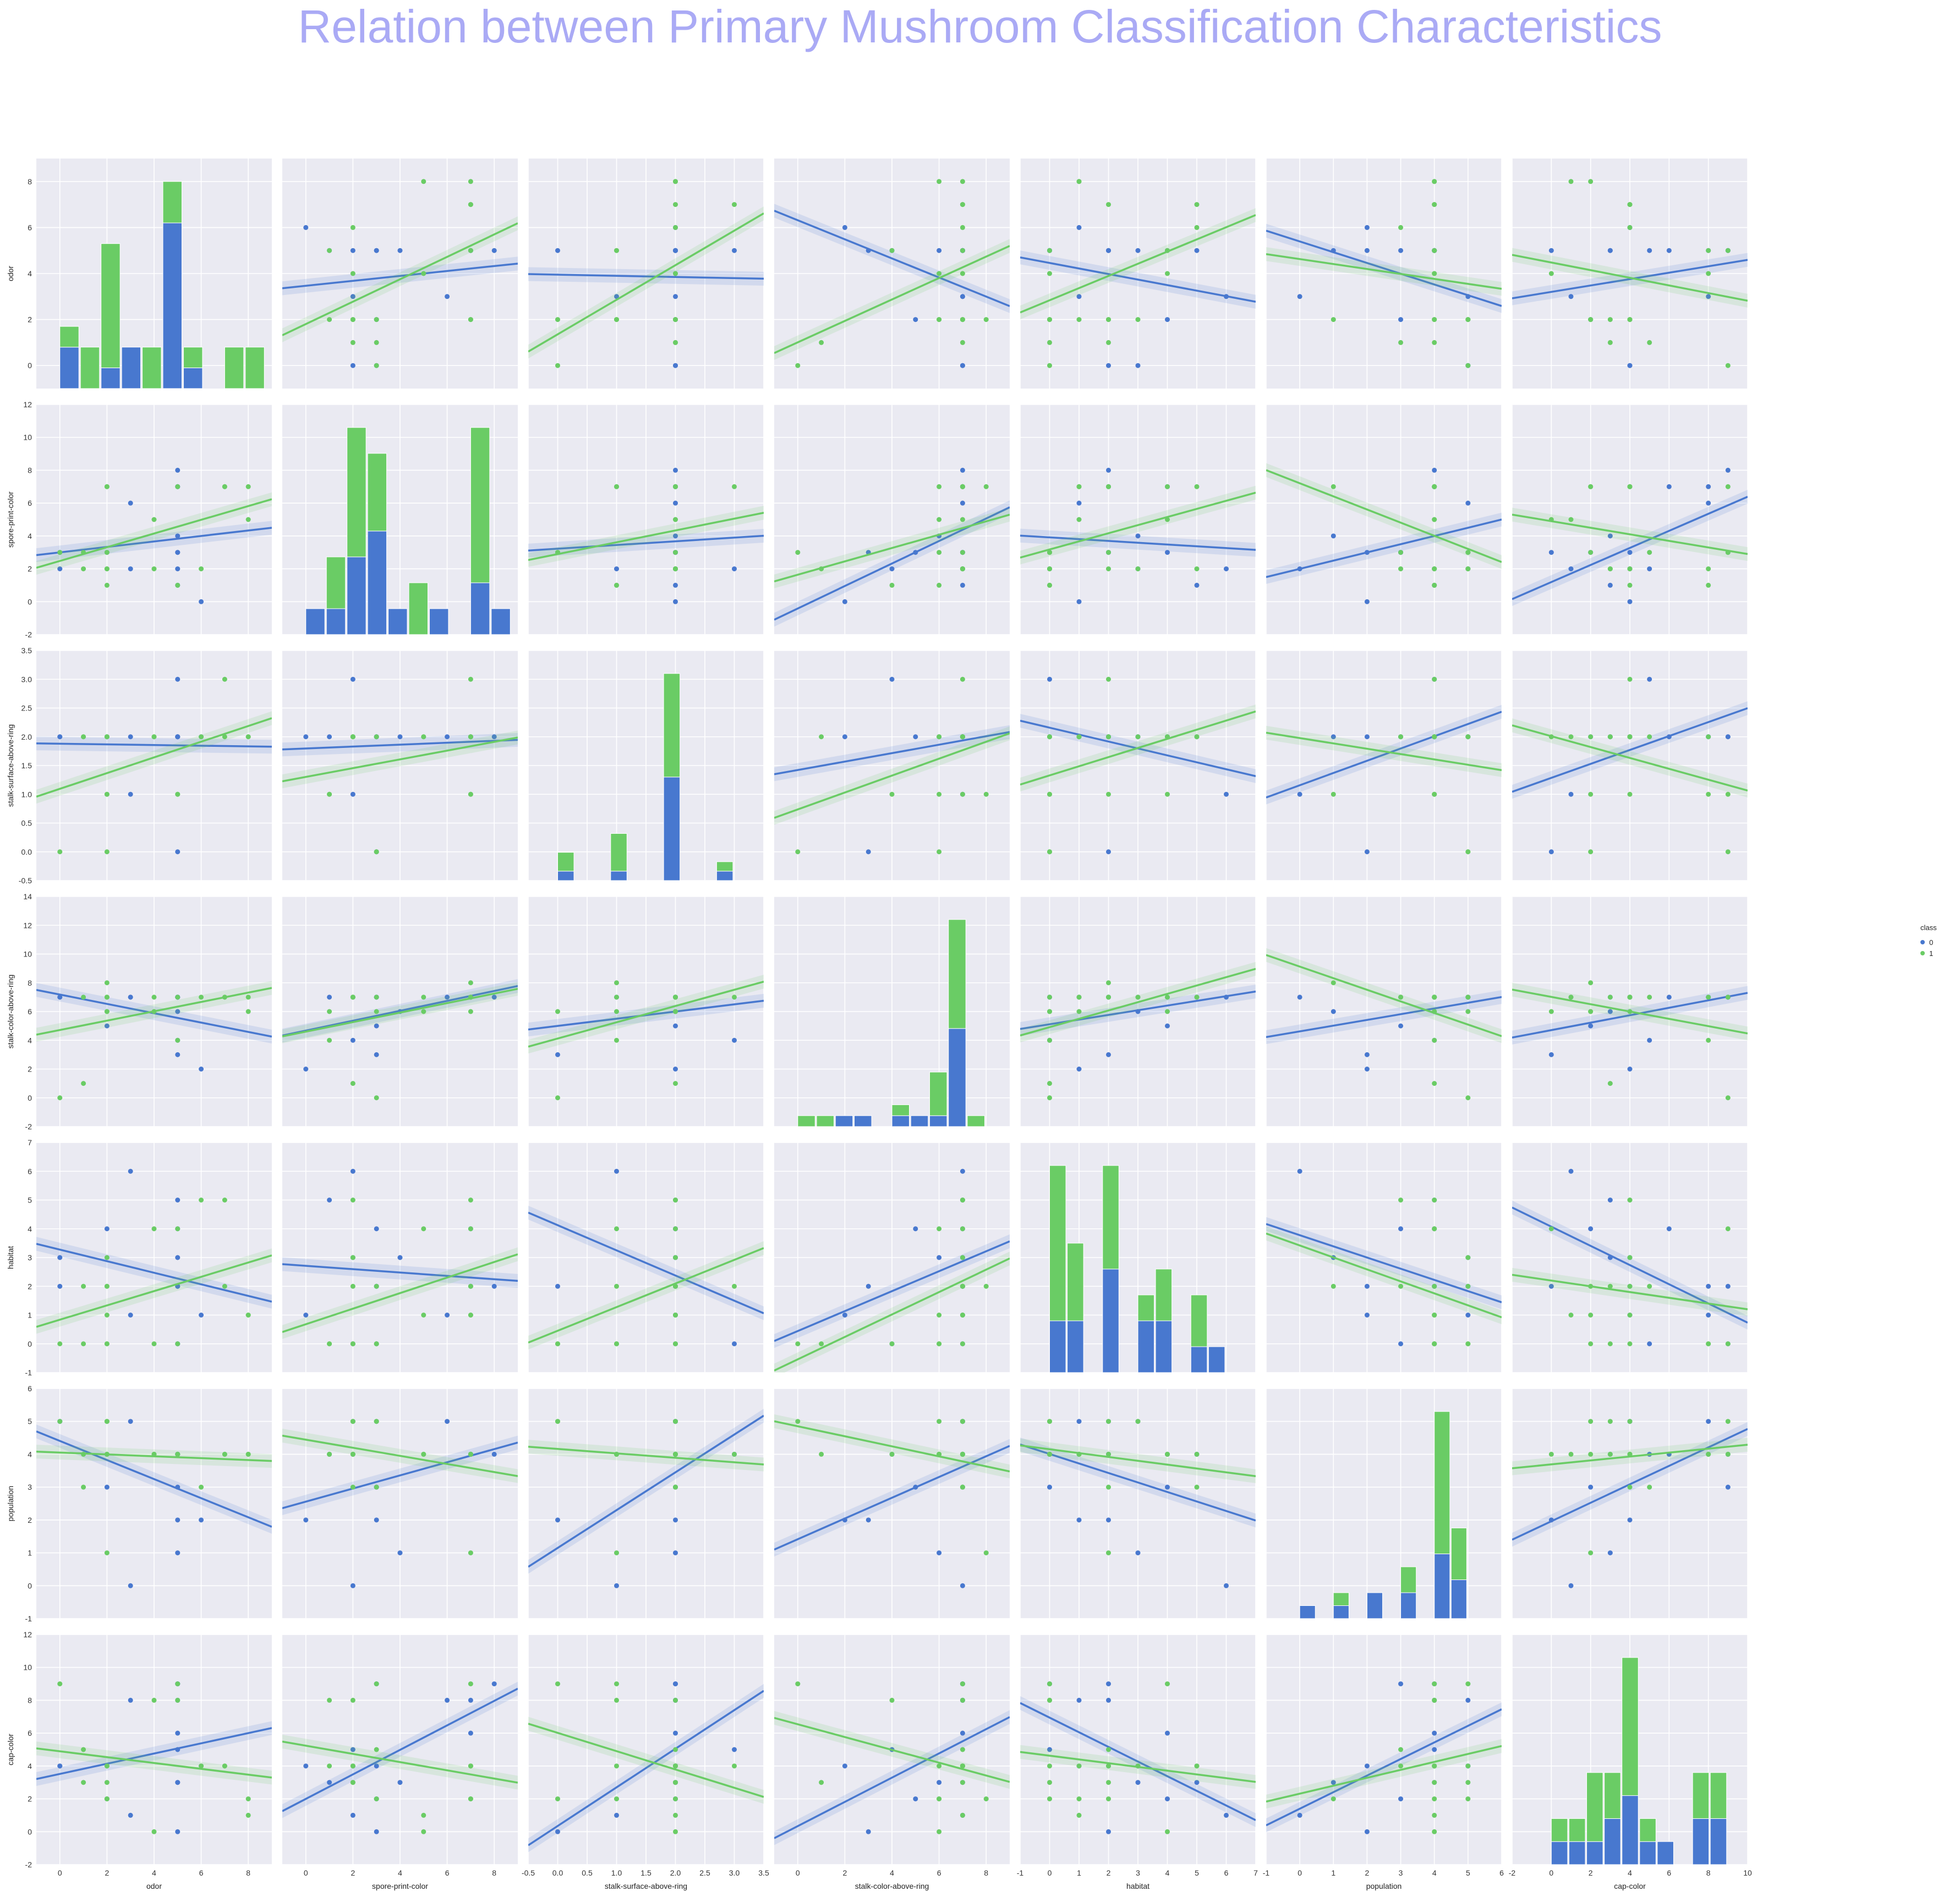 The width and height of the screenshot is (1960, 1891). I want to click on x-tick-label: 1, so click(1333, 1872).